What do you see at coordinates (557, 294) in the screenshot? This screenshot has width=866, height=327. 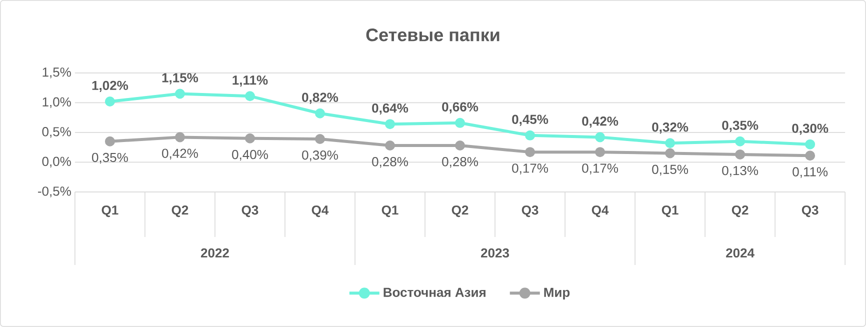 I see `legend-label: Мир` at bounding box center [557, 294].